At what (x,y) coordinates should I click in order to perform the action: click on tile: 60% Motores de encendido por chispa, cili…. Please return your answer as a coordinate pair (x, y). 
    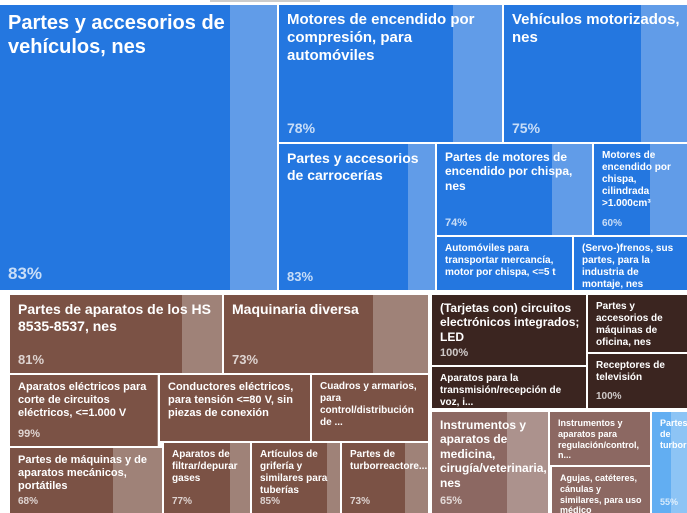
    Looking at the image, I should click on (640, 189).